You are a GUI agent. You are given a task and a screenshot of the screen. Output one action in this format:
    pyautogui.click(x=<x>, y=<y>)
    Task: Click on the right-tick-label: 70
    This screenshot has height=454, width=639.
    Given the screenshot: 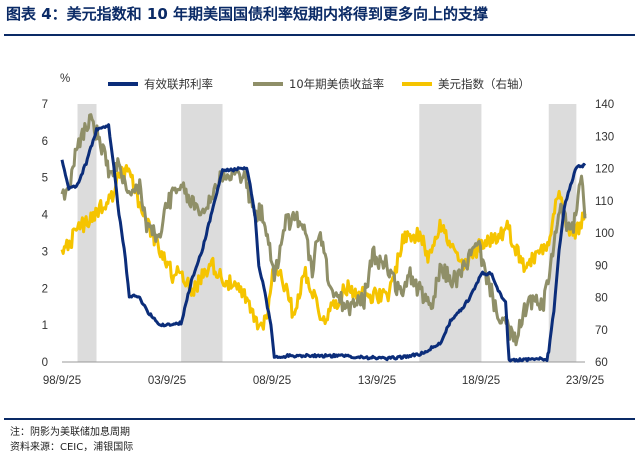 What is the action you would take?
    pyautogui.click(x=601, y=331)
    